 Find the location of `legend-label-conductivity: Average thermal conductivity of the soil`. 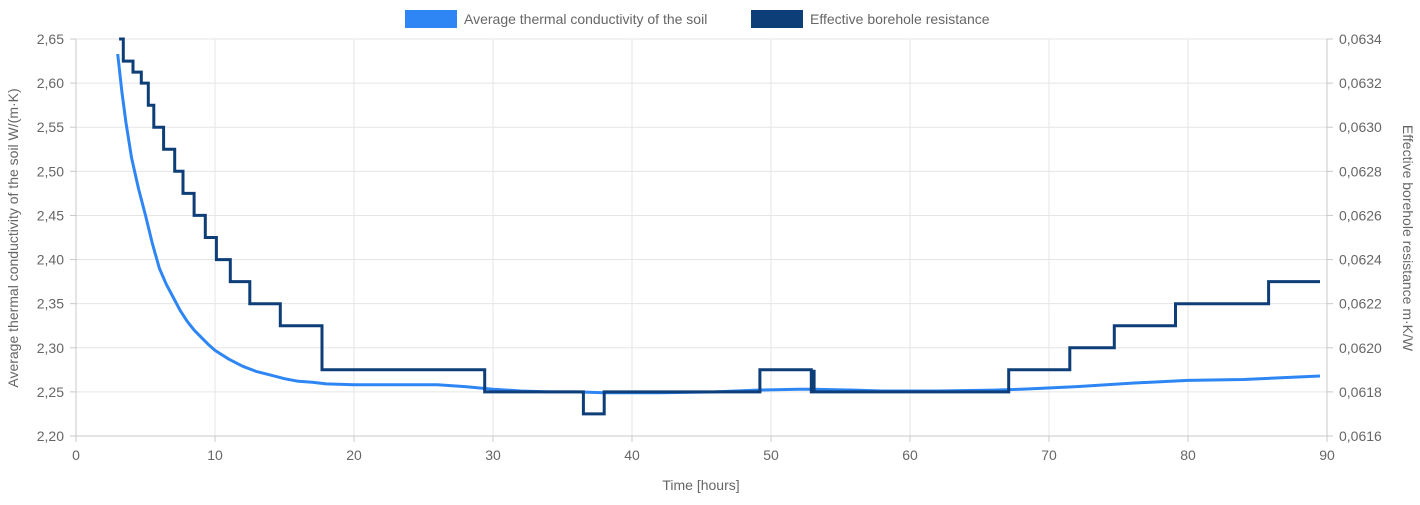

legend-label-conductivity: Average thermal conductivity of the soil is located at coordinates (585, 19).